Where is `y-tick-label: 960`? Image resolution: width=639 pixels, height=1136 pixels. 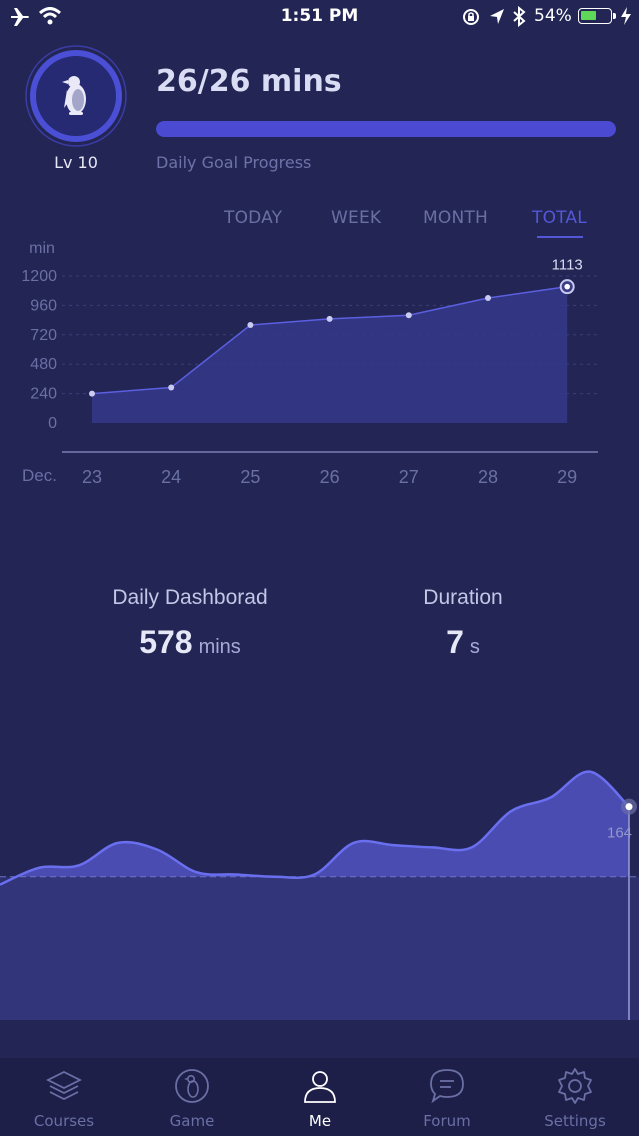 y-tick-label: 960 is located at coordinates (43, 305).